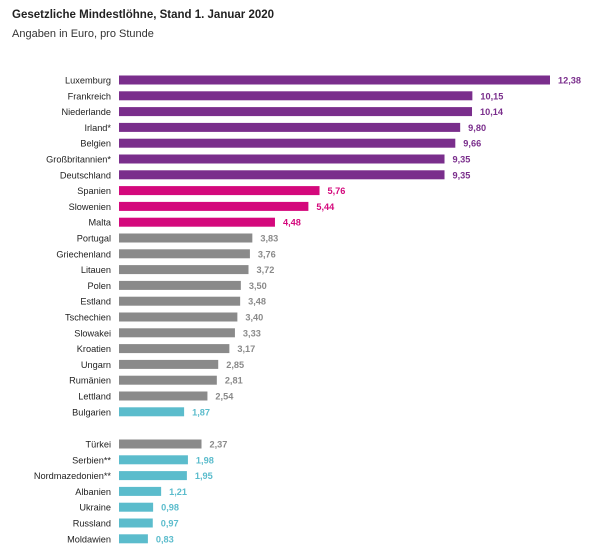 The image size is (598, 552). What do you see at coordinates (86, 112) in the screenshot?
I see `category-label-niederlande: Niederlande` at bounding box center [86, 112].